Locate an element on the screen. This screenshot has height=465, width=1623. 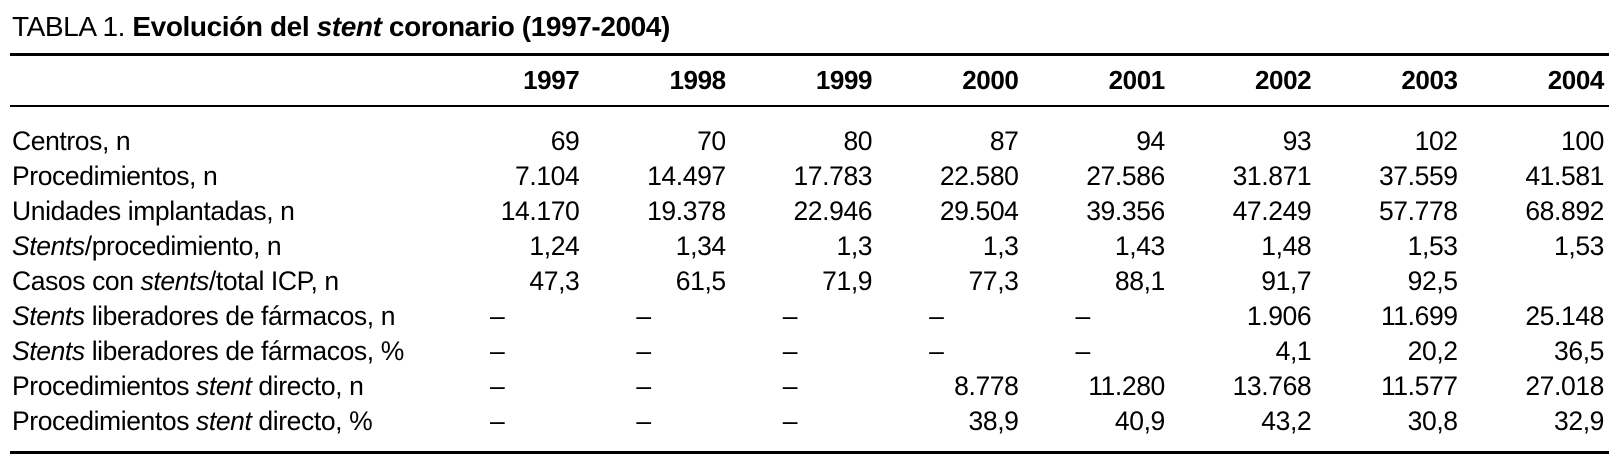
row-label: Procedimientos stent directo, % is located at coordinates (224, 428).